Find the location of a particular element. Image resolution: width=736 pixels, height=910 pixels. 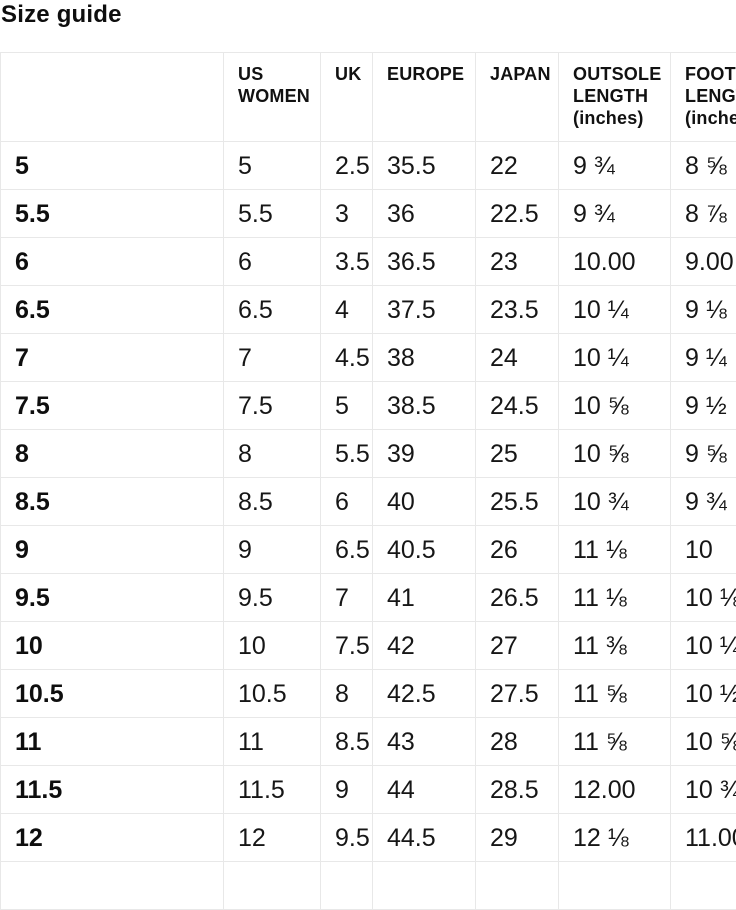

size-cell-foot-length: 11.00 is located at coordinates (703, 838).